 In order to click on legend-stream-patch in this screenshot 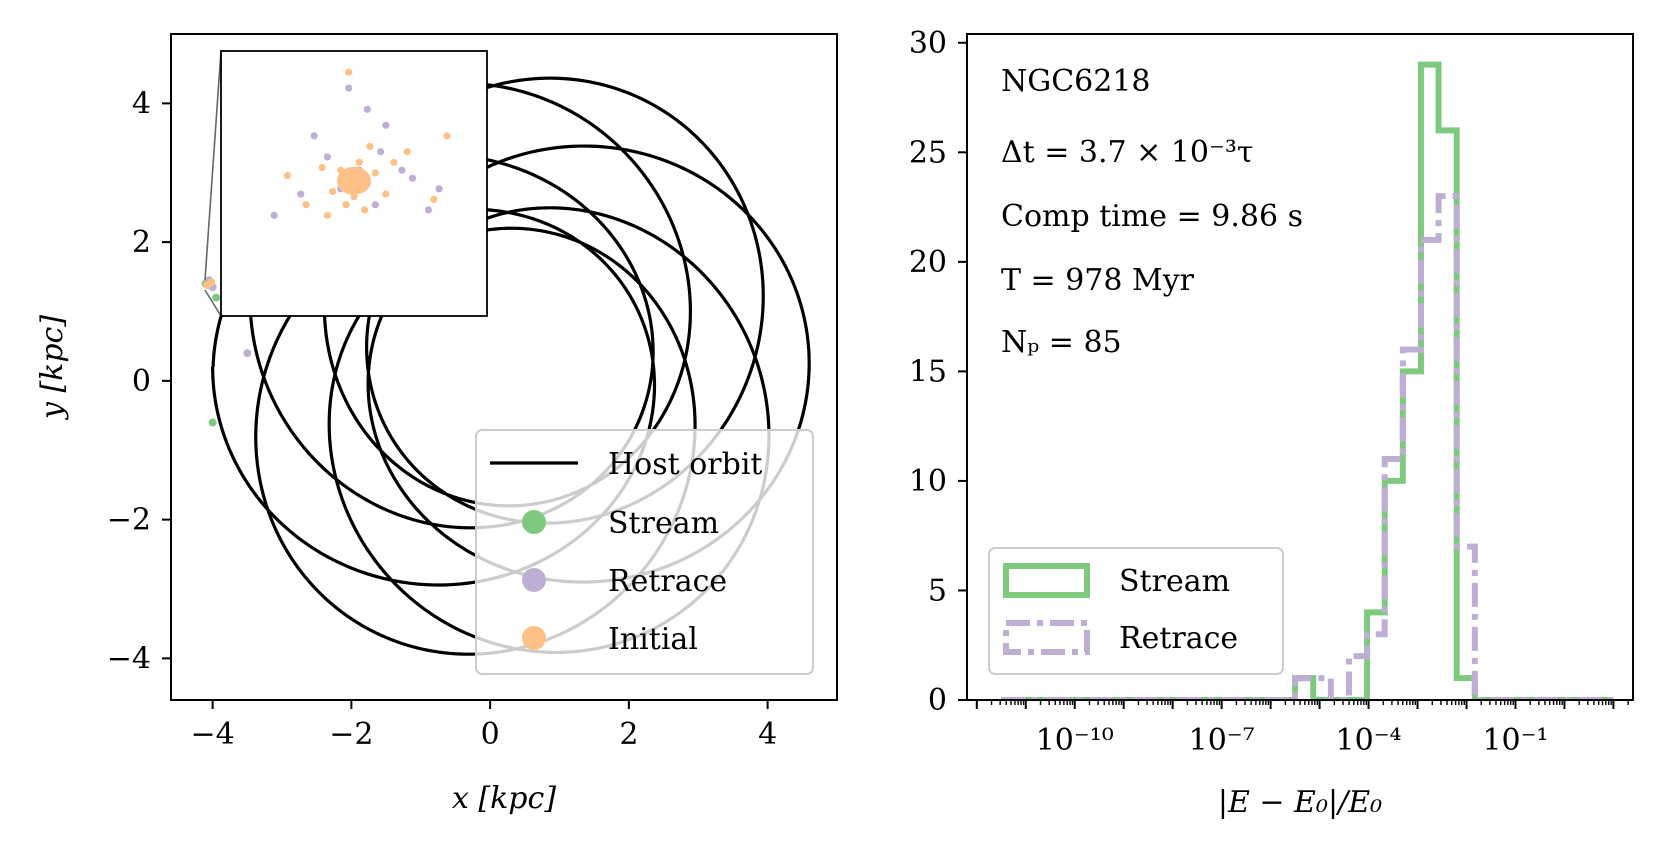, I will do `click(1046, 580)`.